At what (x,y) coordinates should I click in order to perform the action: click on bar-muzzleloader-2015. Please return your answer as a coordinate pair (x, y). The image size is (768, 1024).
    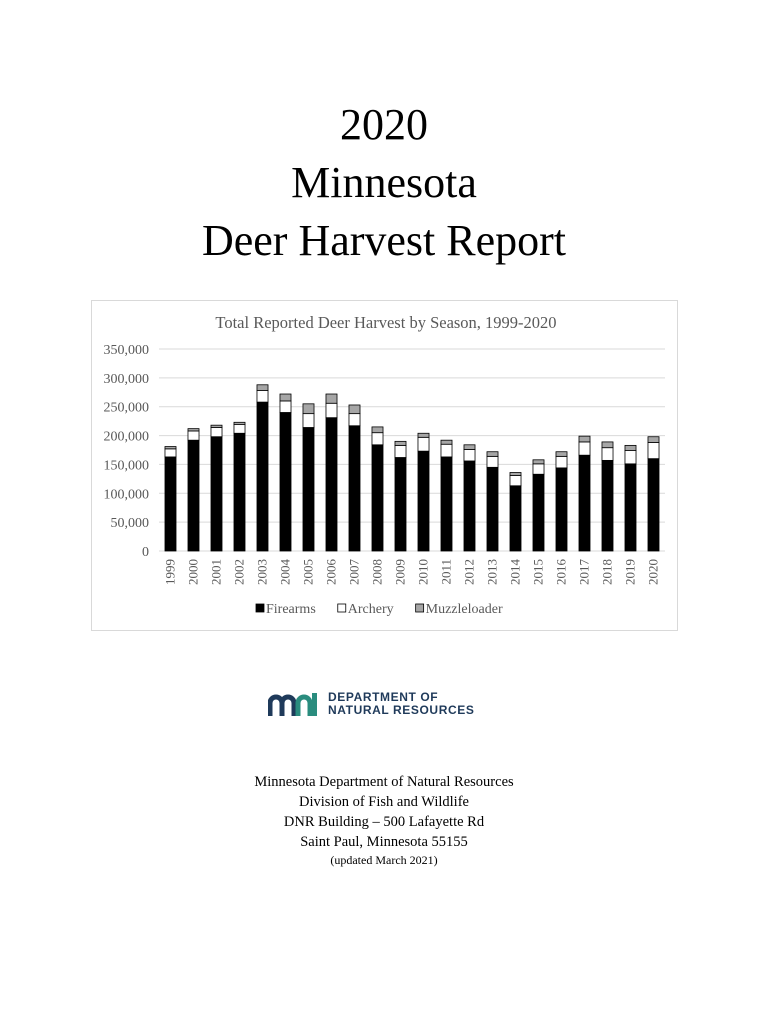
    Looking at the image, I should click on (538, 462).